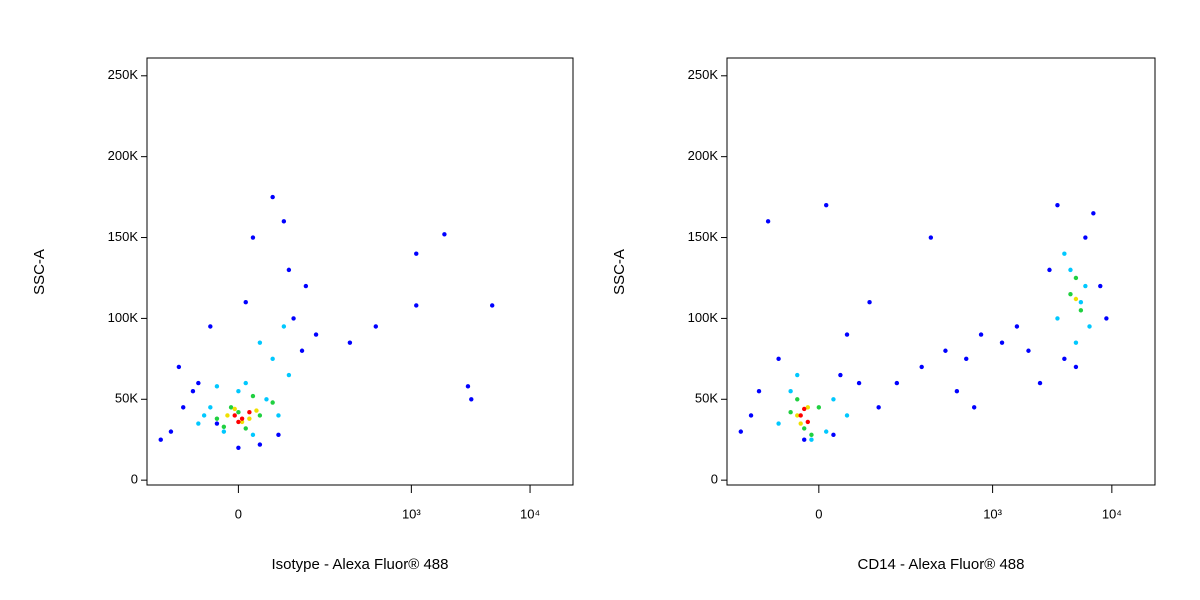 The image size is (1200, 600). What do you see at coordinates (360, 564) in the screenshot?
I see `x-axis-label: Isotype - Alexa Fluor® 488` at bounding box center [360, 564].